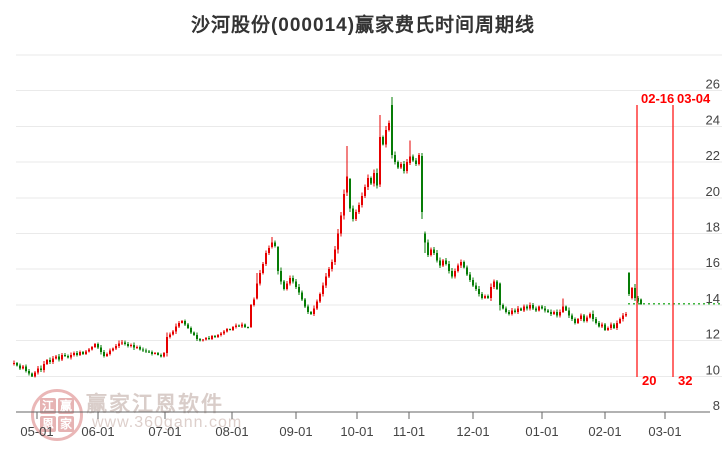 The height and width of the screenshot is (450, 726). Describe the element at coordinates (713, 369) in the screenshot. I see `y-axis-label: 10` at that location.